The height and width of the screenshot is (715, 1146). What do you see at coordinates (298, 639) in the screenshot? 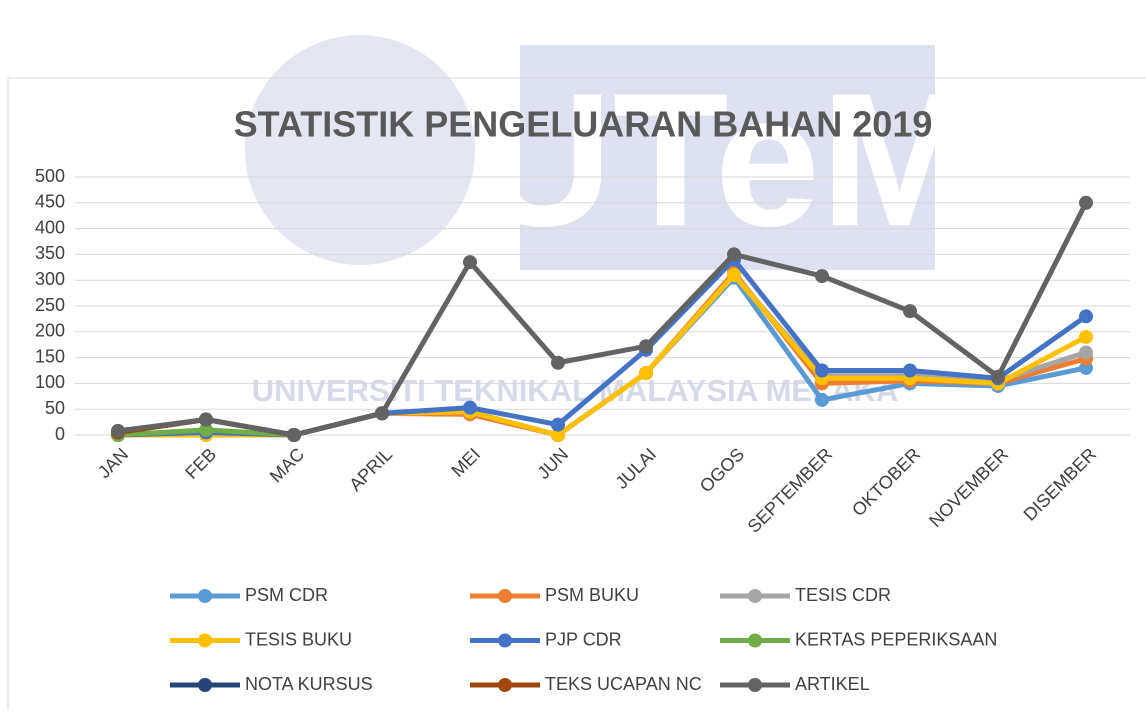
I see `legend-label: TESIS BUKU` at bounding box center [298, 639].